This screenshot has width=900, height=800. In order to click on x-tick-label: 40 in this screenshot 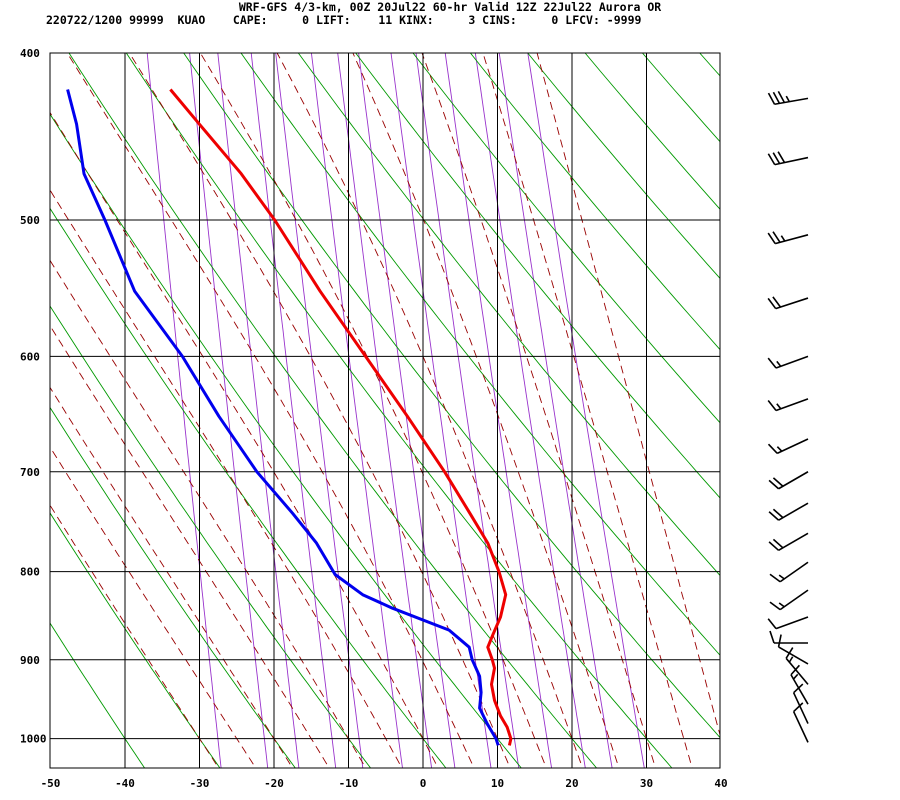, I will do `click(720, 783)`.